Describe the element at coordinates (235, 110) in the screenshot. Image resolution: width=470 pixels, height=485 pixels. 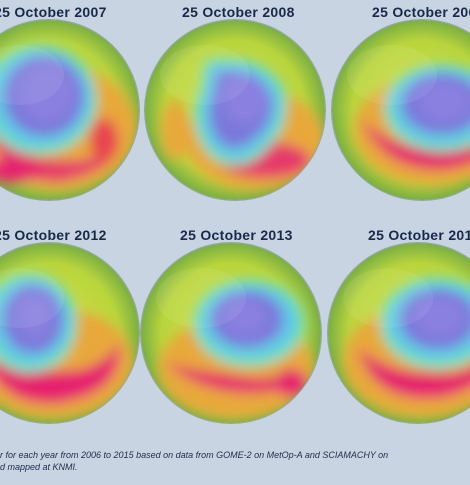
I see `ozone-map-2008` at that location.